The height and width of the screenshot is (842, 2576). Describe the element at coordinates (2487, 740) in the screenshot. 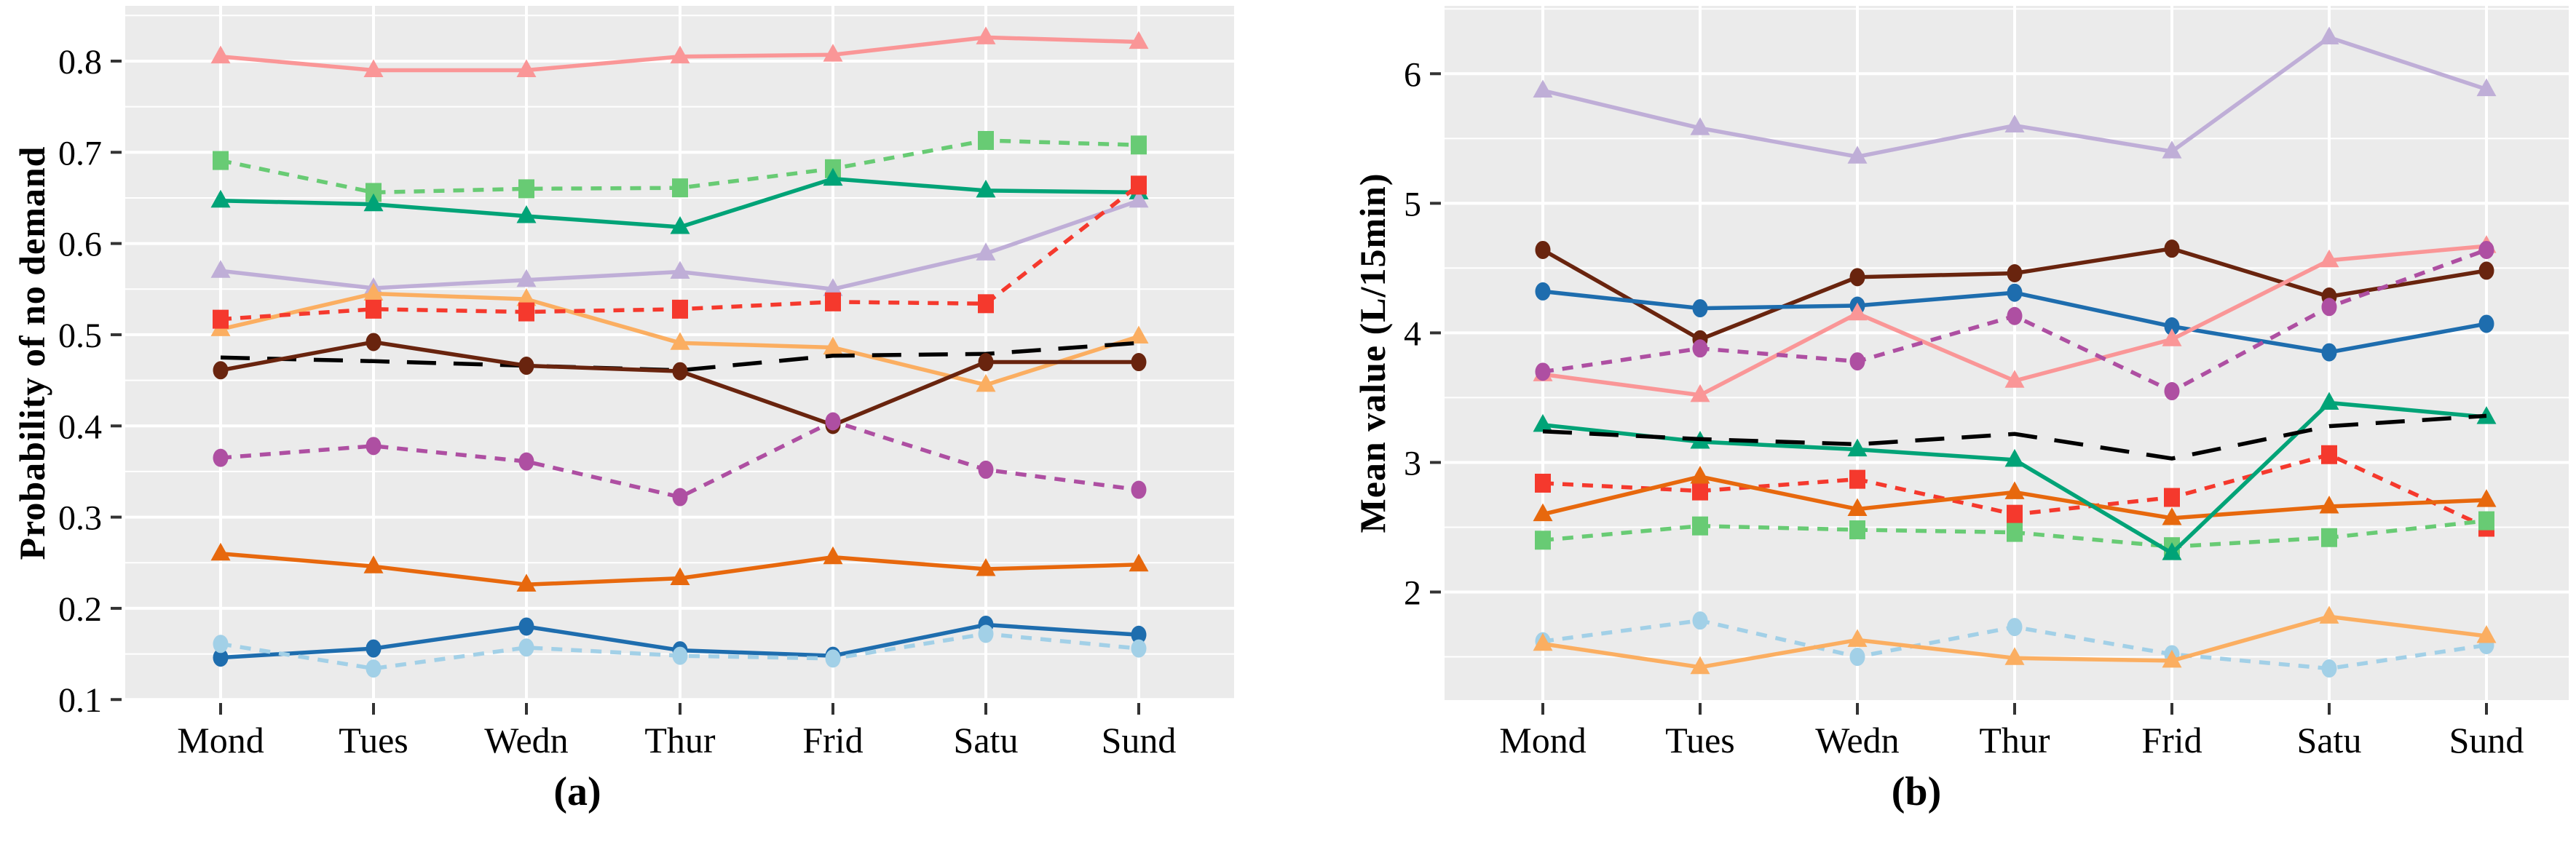

I see `x-tick-label: Sund` at that location.